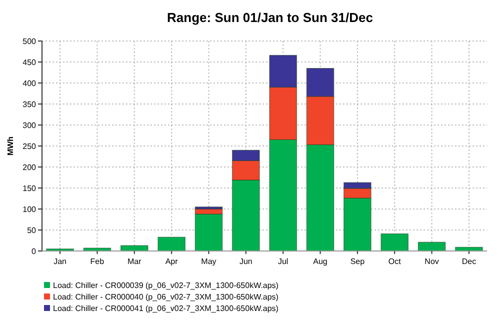 The height and width of the screenshot is (329, 500). What do you see at coordinates (358, 261) in the screenshot?
I see `x-tick-label: Sep` at bounding box center [358, 261].